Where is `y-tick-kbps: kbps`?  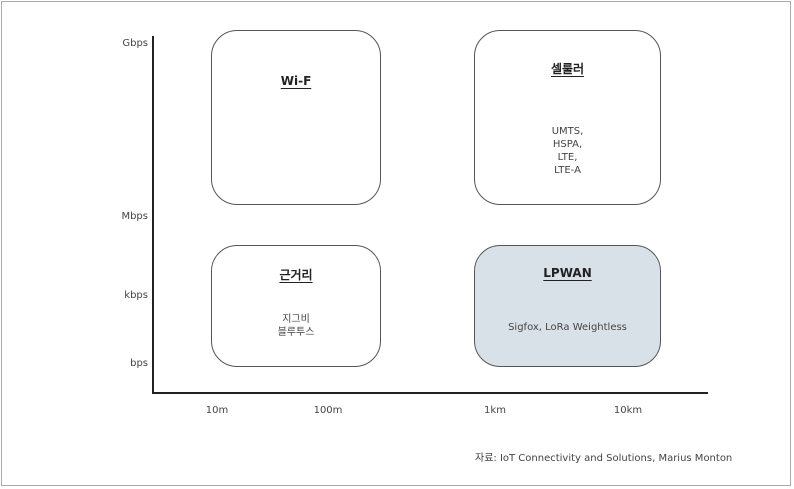 y-tick-kbps: kbps is located at coordinates (136, 295).